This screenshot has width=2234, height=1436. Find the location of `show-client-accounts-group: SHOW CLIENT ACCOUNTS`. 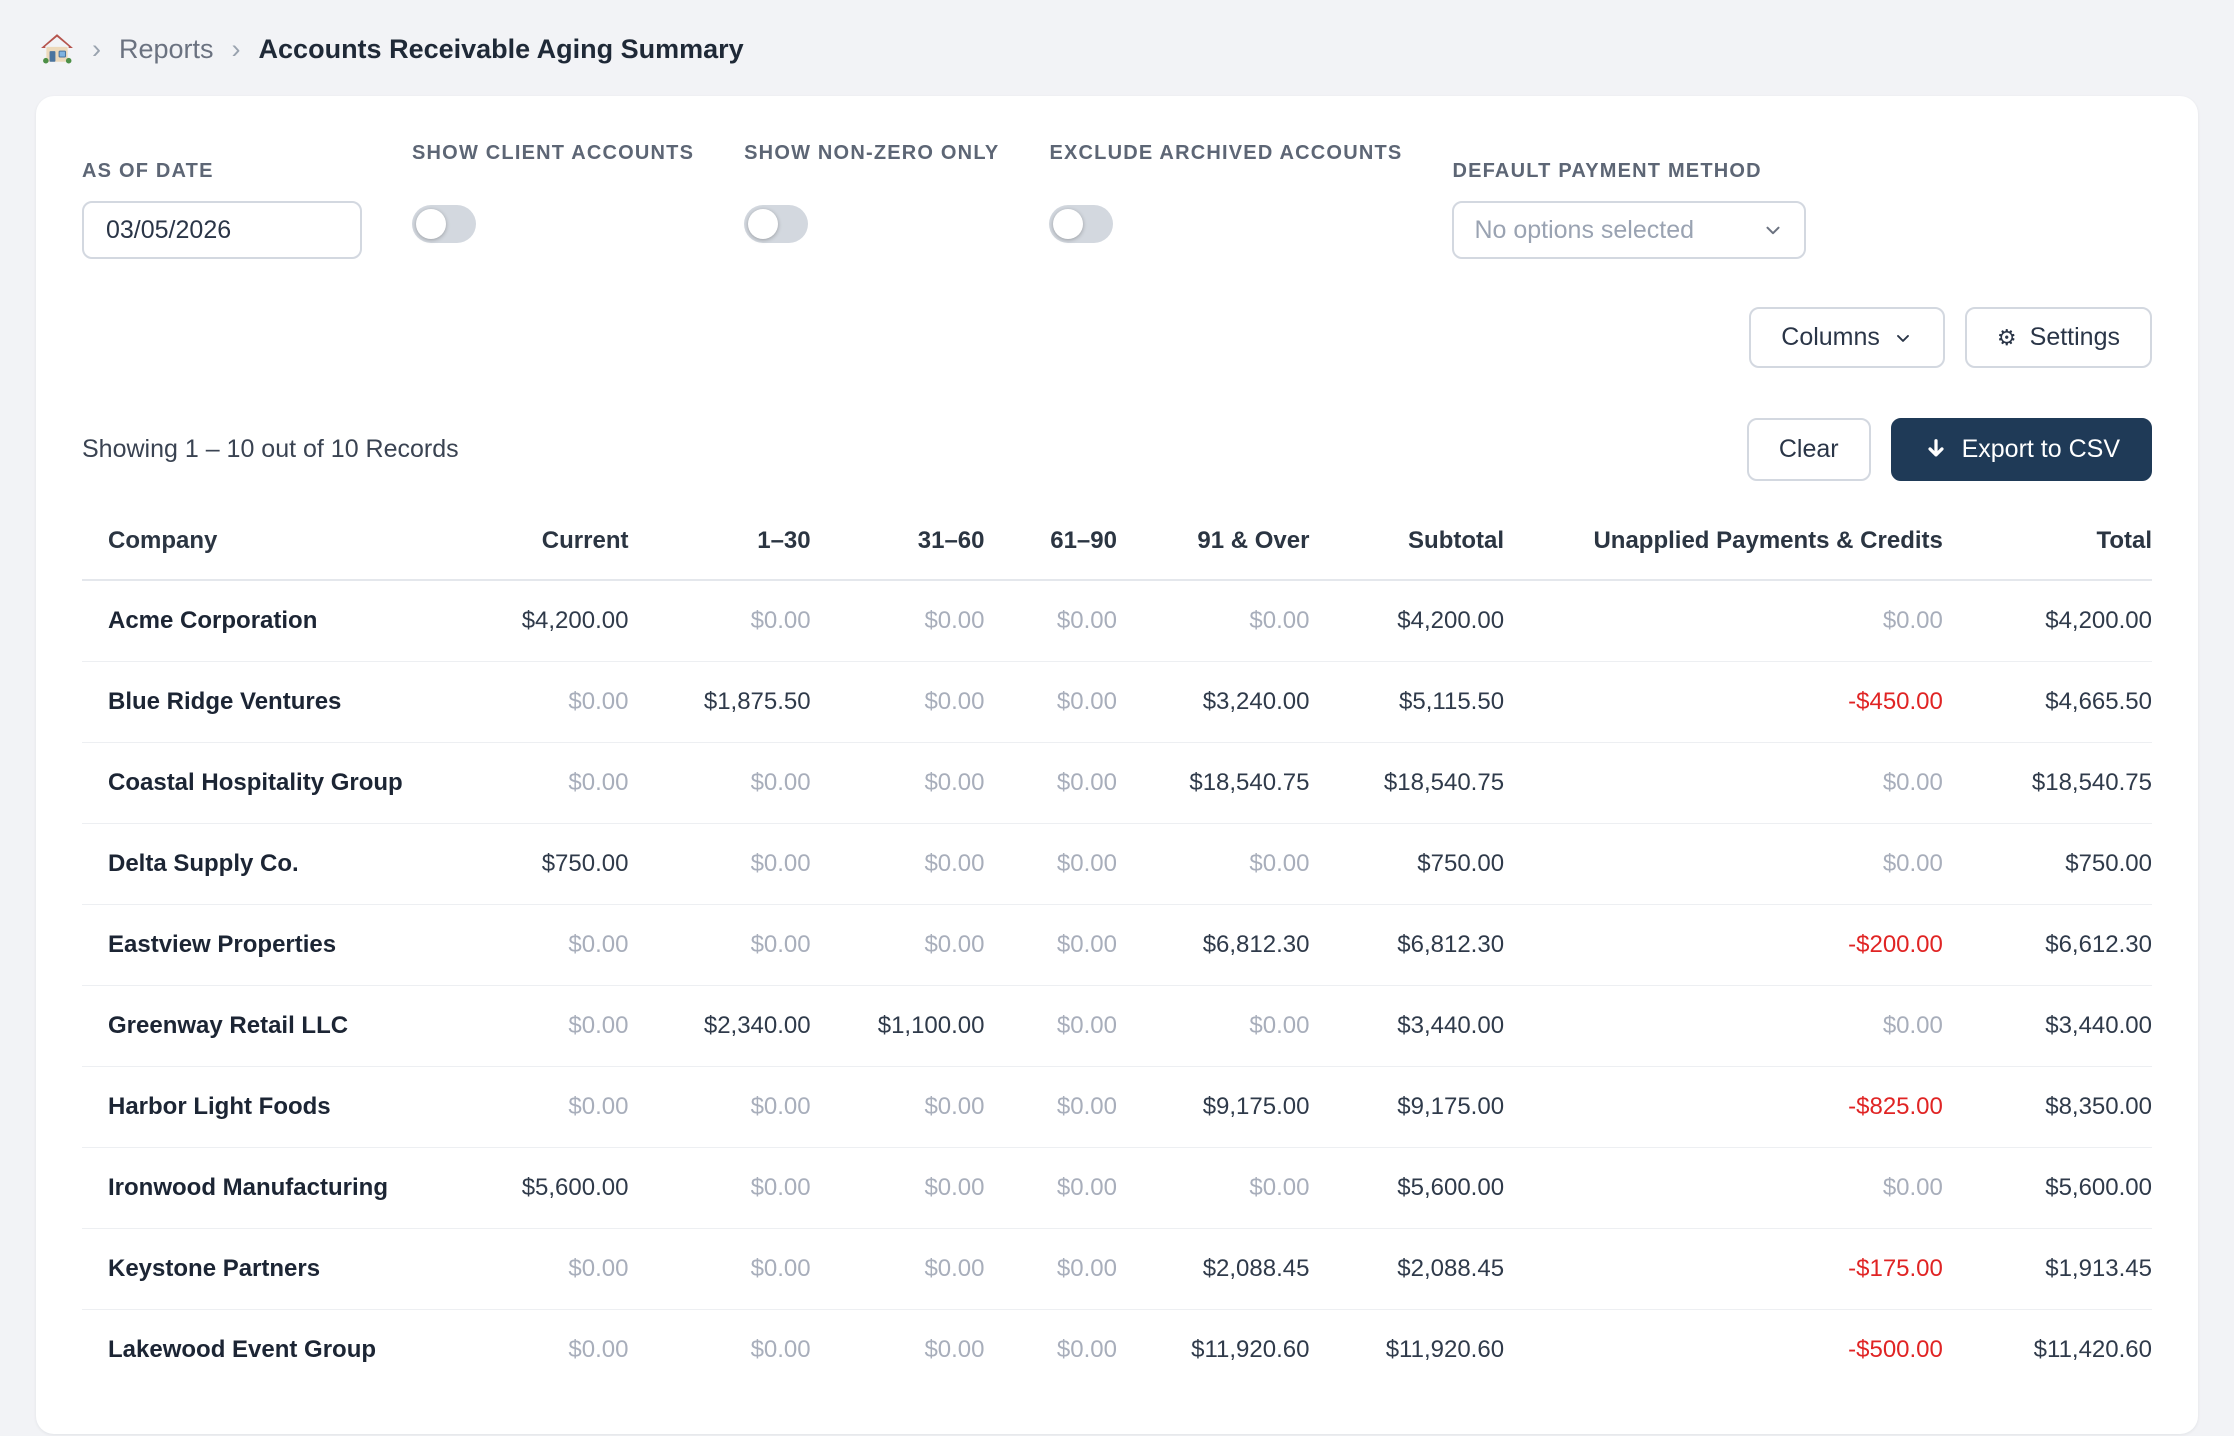

show-client-accounts-group: SHOW CLIENT ACCOUNTS is located at coordinates (553, 192).